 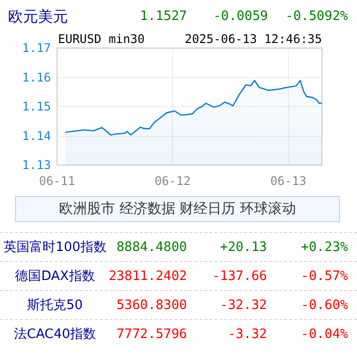 What do you see at coordinates (151, 247) in the screenshot?
I see `data-label: 8884.4800` at bounding box center [151, 247].